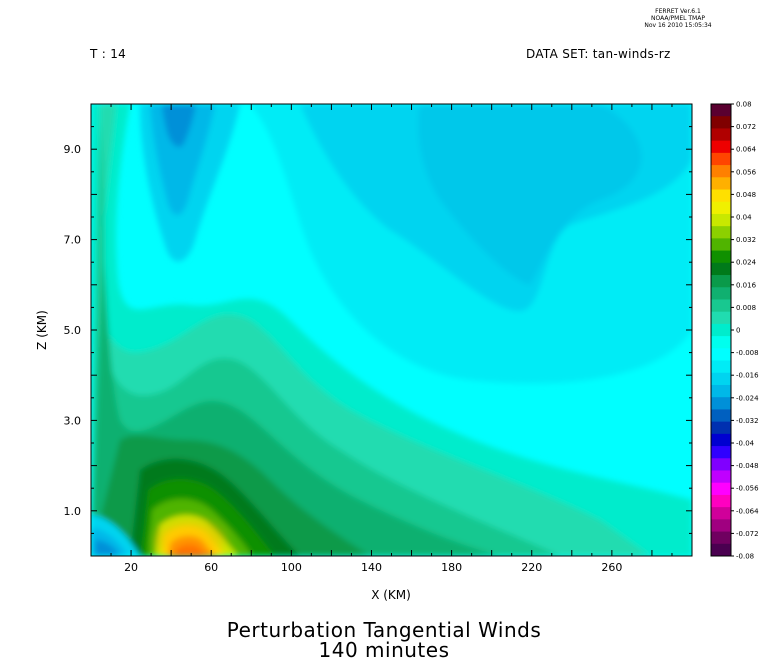 This screenshot has width=768, height=662. Describe the element at coordinates (108, 54) in the screenshot. I see `header-time-label: T : 14` at that location.